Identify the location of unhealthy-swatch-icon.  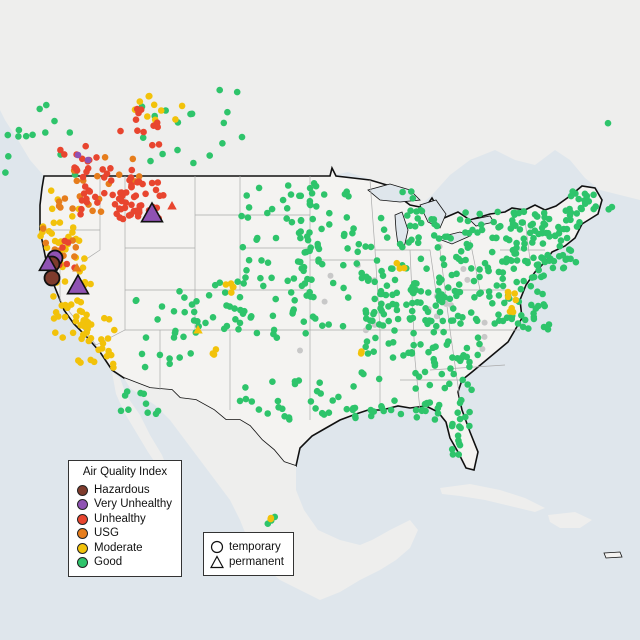
(82, 519).